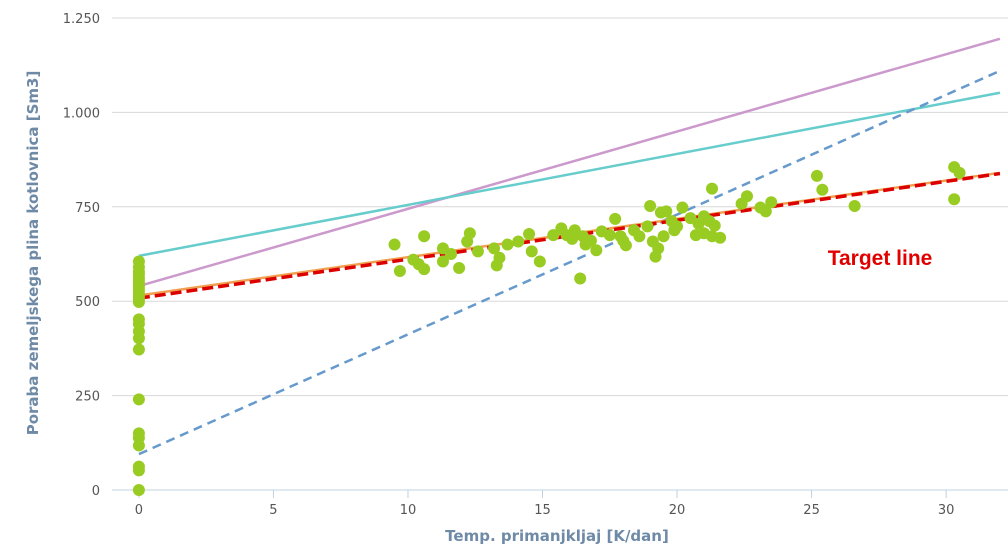 Image resolution: width=1008 pixels, height=545 pixels. What do you see at coordinates (87, 397) in the screenshot?
I see `y-tick-label: 250` at bounding box center [87, 397].